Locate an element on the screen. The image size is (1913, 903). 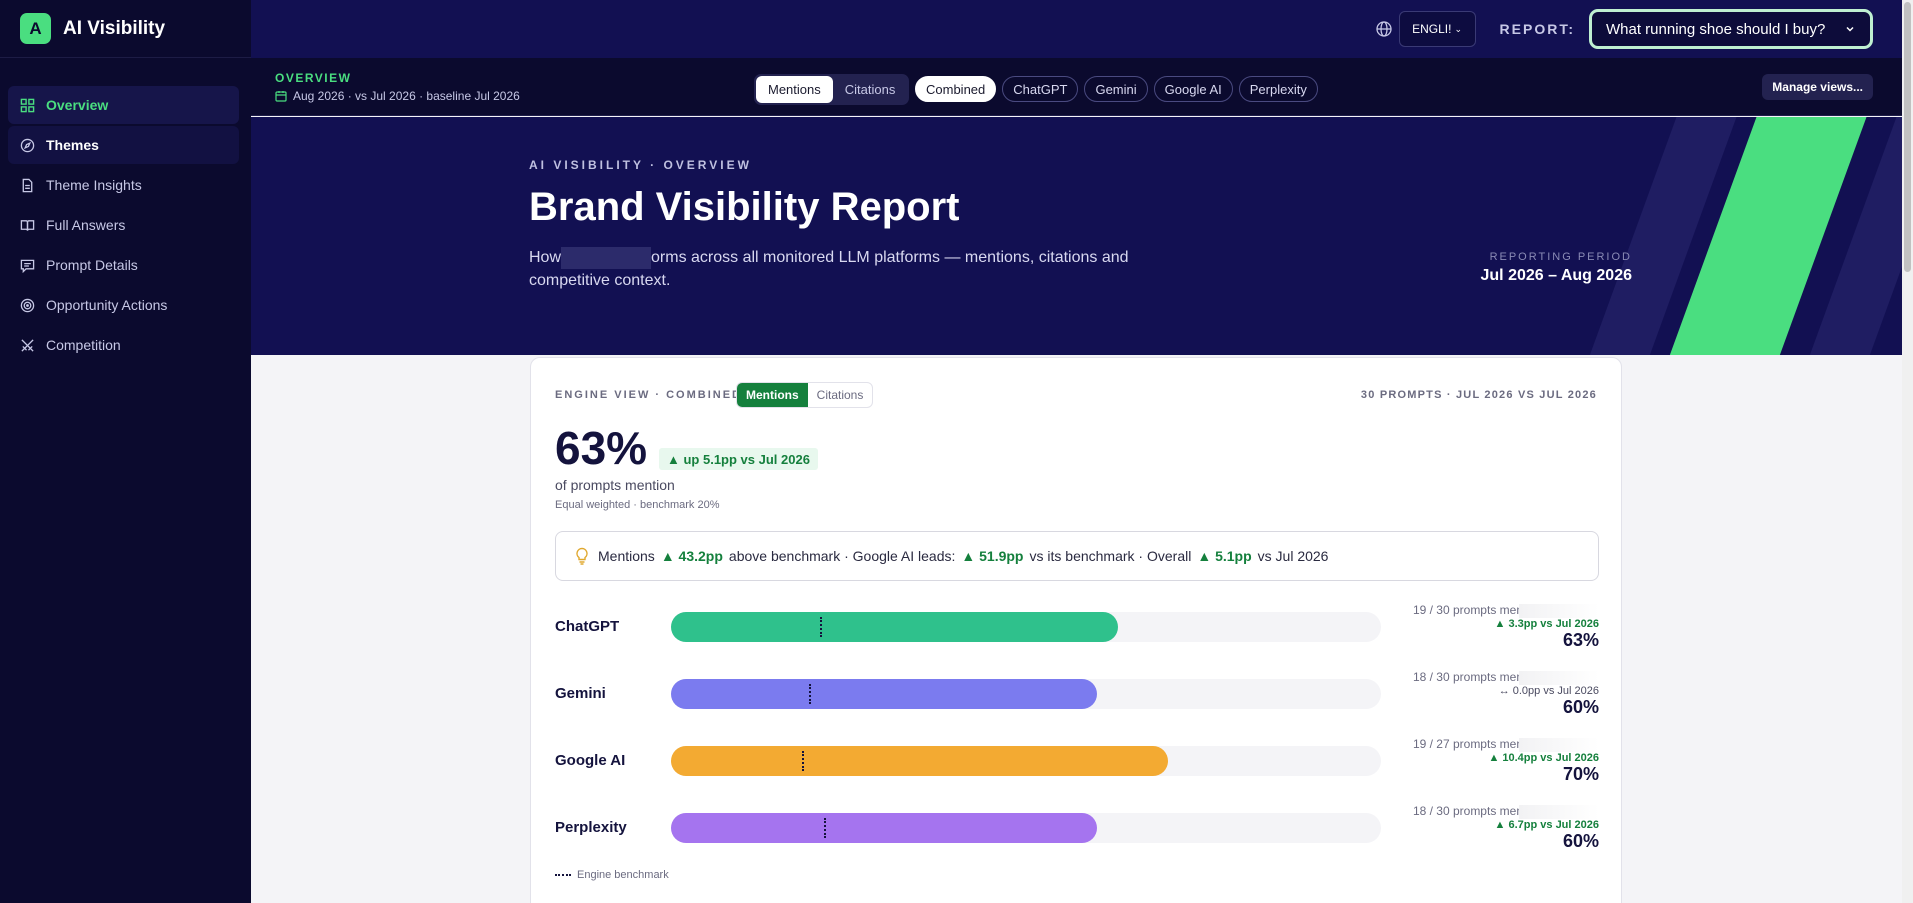
reporting-period-value: Jul 2026 – Aug 2026 is located at coordinates (1556, 275).